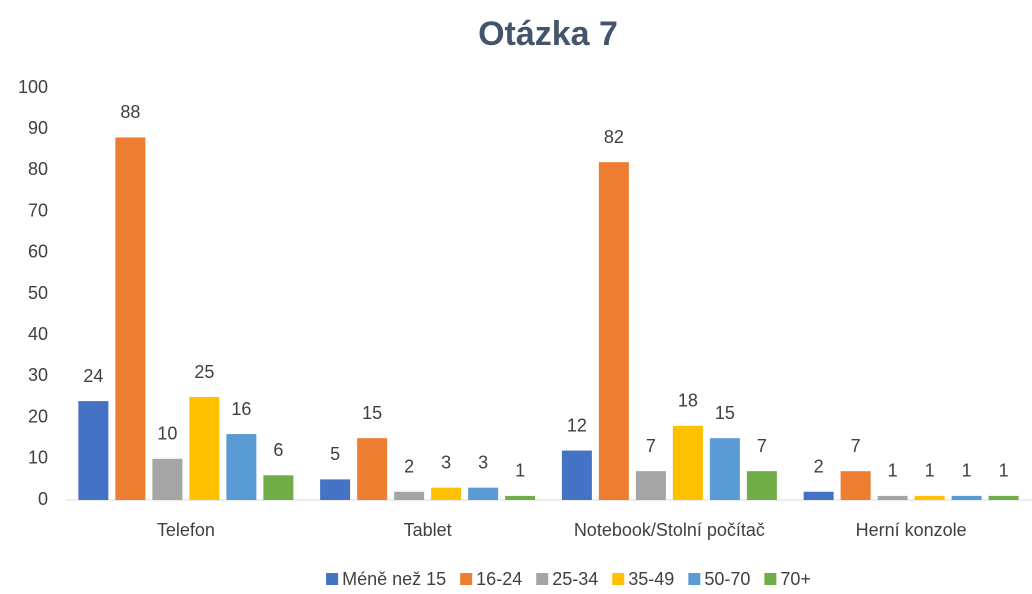 The height and width of the screenshot is (594, 1032). Describe the element at coordinates (38, 169) in the screenshot. I see `y-tick-label: 80` at that location.